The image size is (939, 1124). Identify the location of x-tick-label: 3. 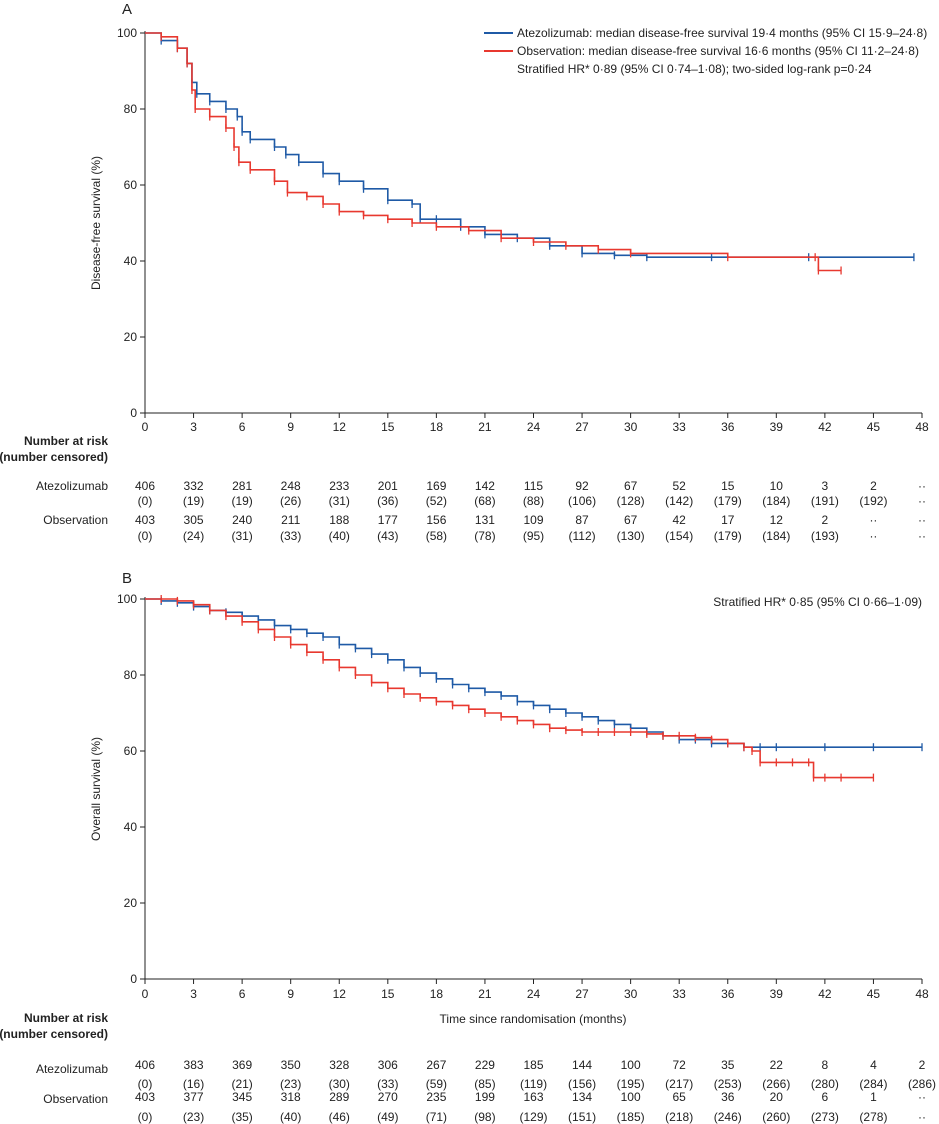
(193, 427).